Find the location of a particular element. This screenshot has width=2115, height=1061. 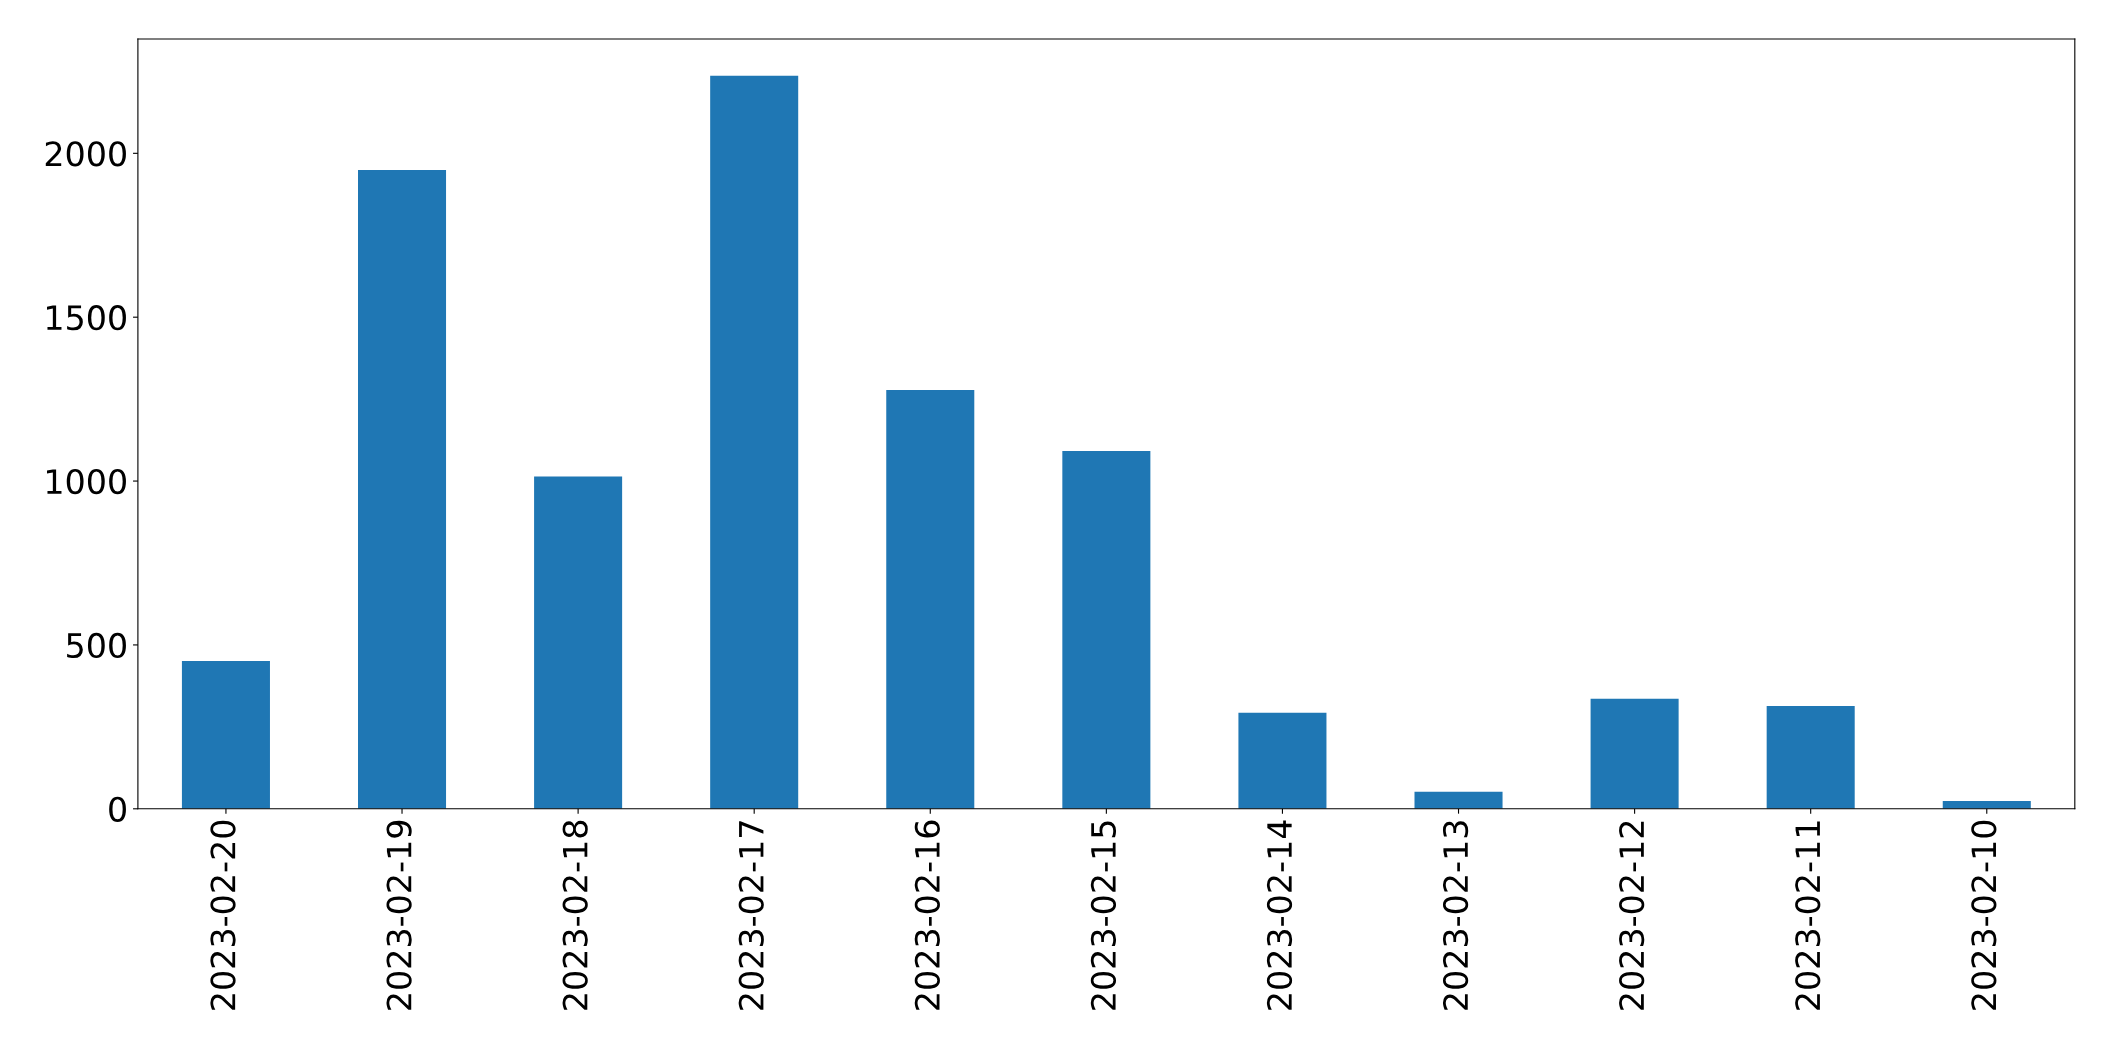

x-tick-label: 2023-02-20 is located at coordinates (223, 915).